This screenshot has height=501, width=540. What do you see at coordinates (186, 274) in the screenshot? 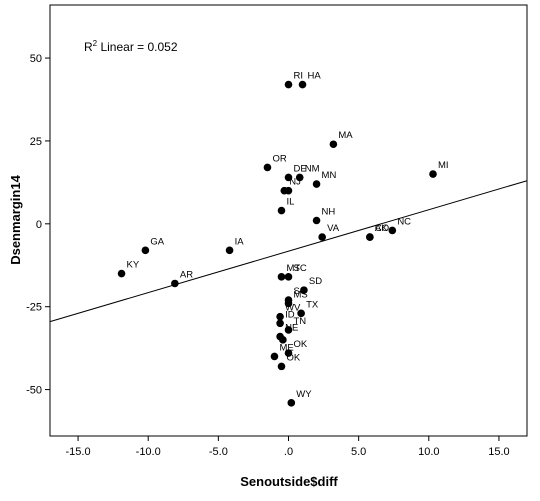
I see `point-label: AR` at bounding box center [186, 274].